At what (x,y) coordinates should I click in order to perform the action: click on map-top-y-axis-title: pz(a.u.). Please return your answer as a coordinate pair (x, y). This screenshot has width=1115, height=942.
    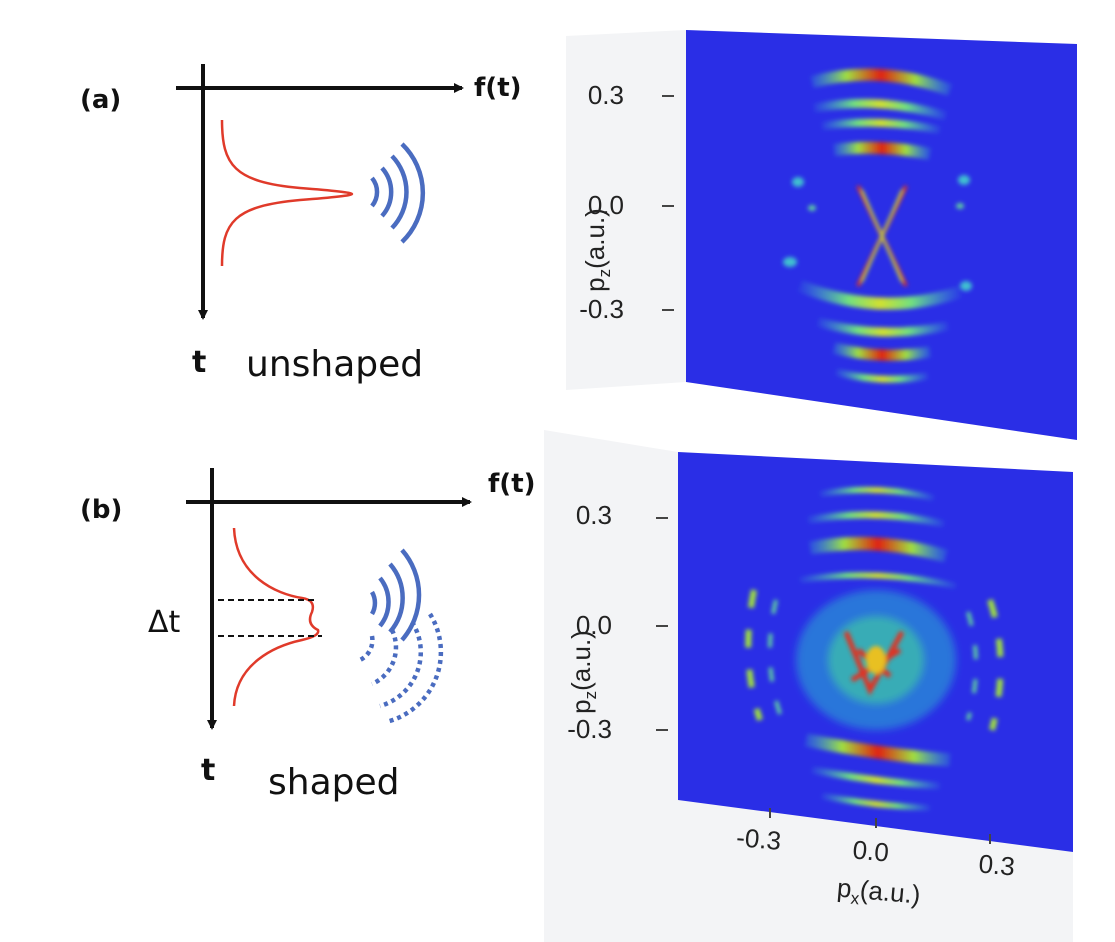
    Looking at the image, I should click on (597, 250).